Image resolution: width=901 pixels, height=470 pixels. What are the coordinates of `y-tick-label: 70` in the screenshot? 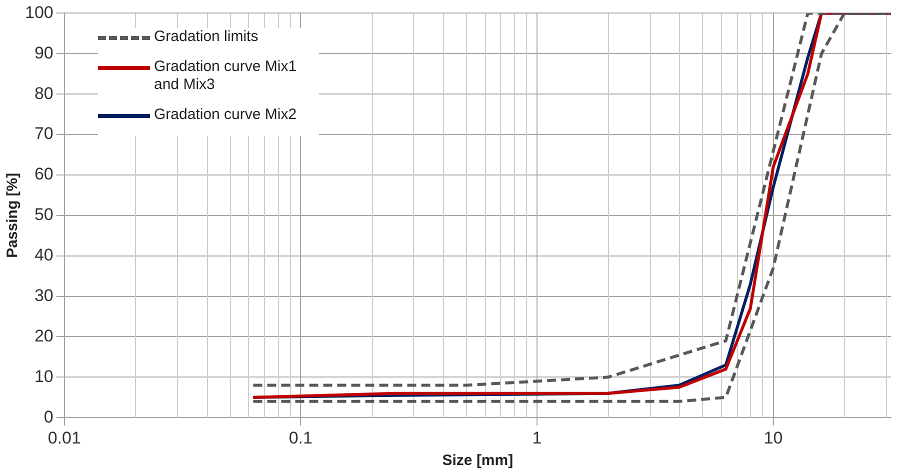 It's located at (44, 134).